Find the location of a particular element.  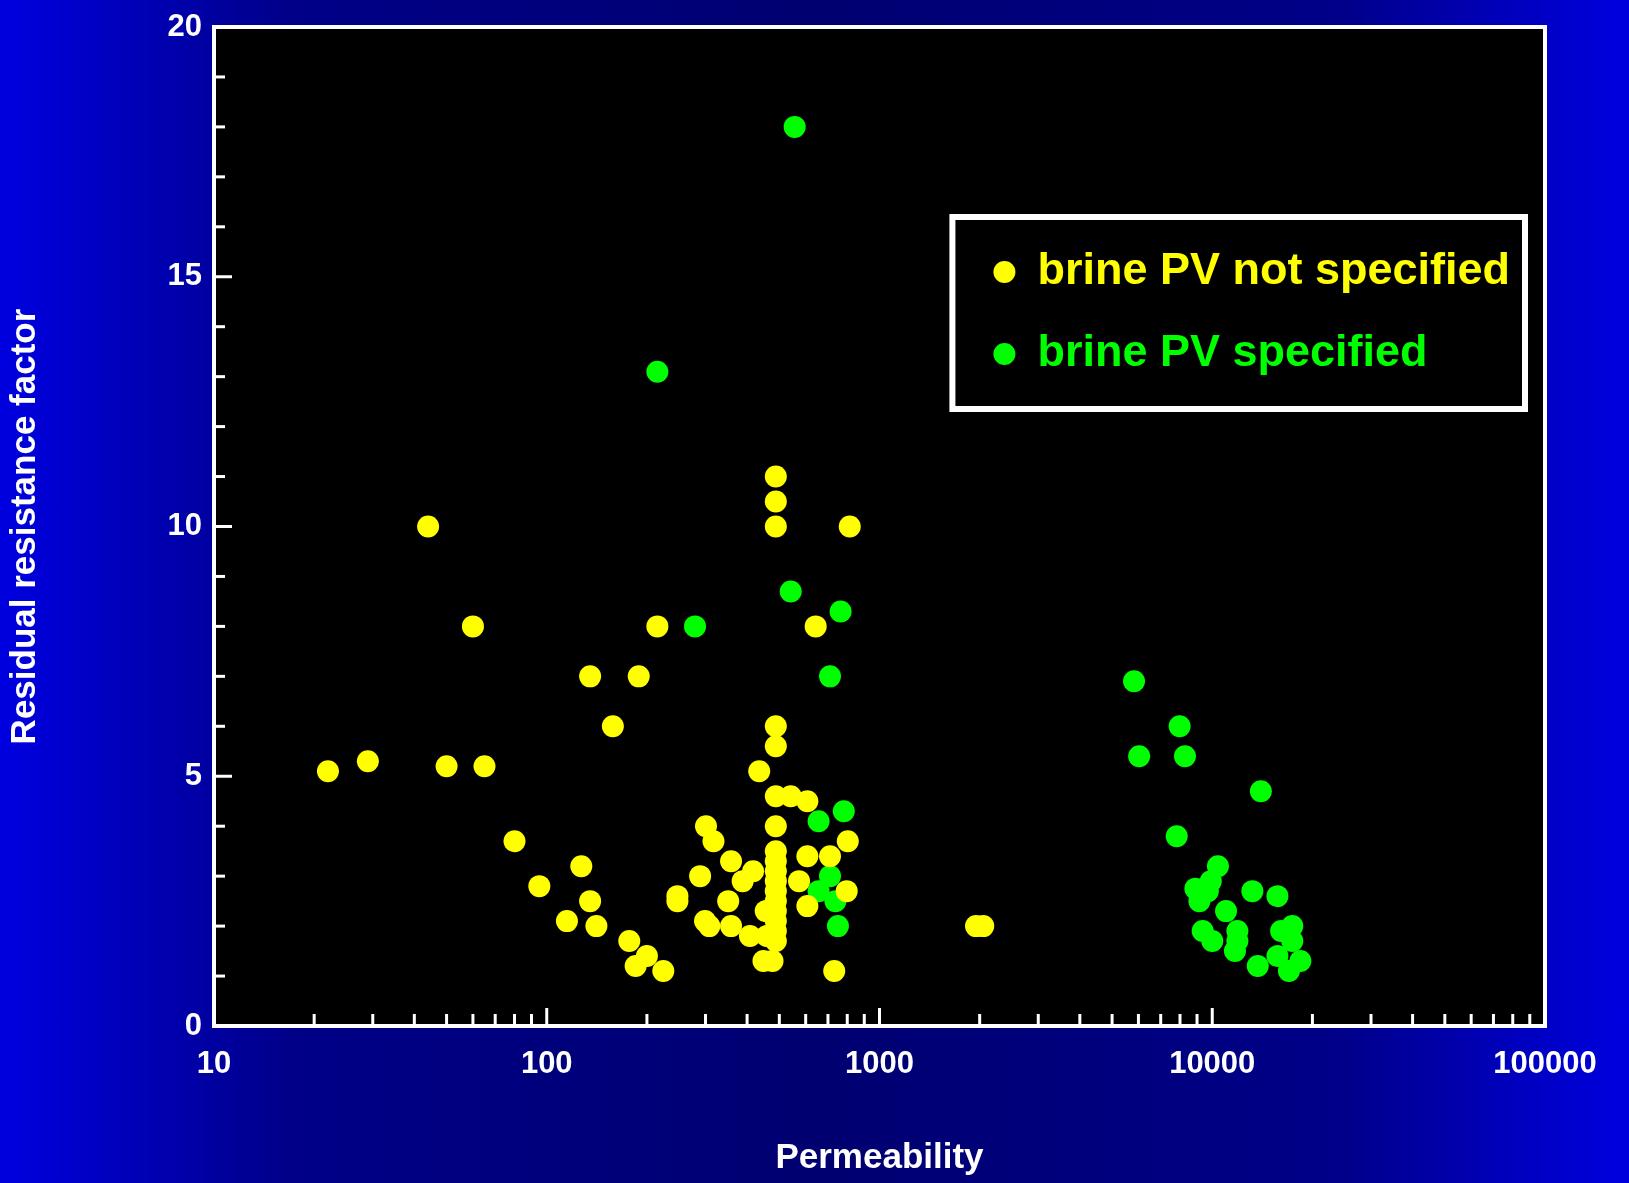

y-tick-label: 5 is located at coordinates (193, 774).